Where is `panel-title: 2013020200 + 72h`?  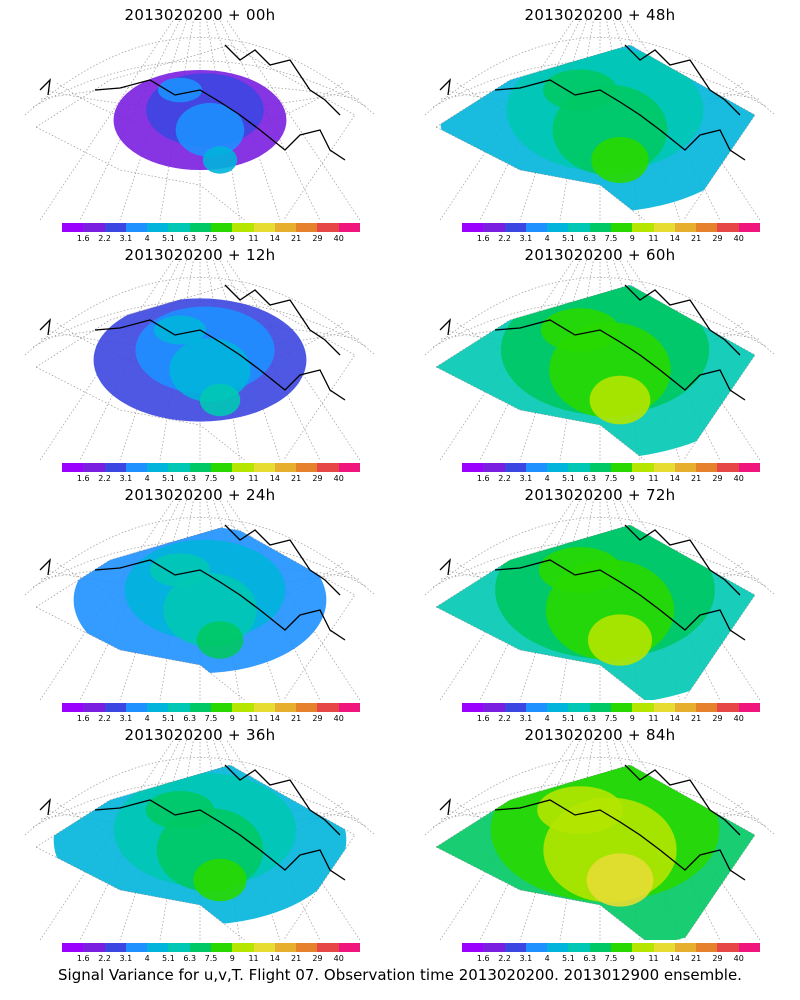
panel-title: 2013020200 + 72h is located at coordinates (600, 495).